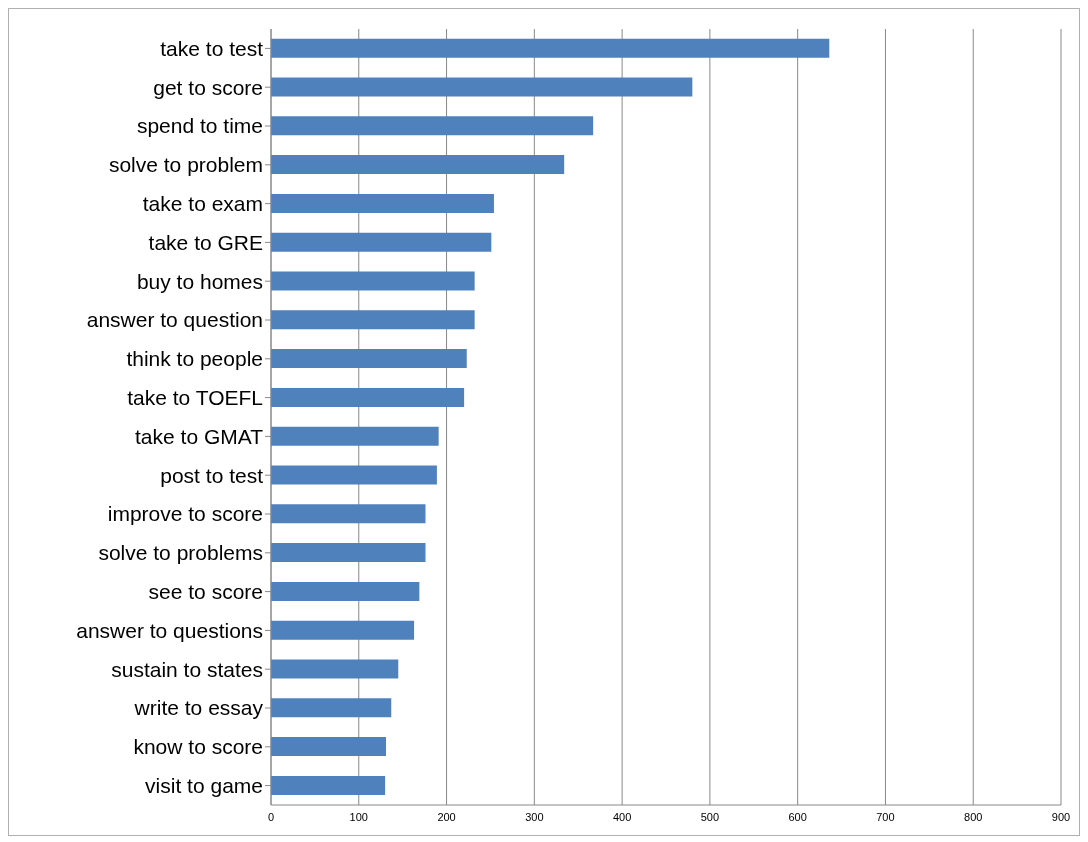  Describe the element at coordinates (202, 204) in the screenshot. I see `y-tick-label: take to exam` at that location.